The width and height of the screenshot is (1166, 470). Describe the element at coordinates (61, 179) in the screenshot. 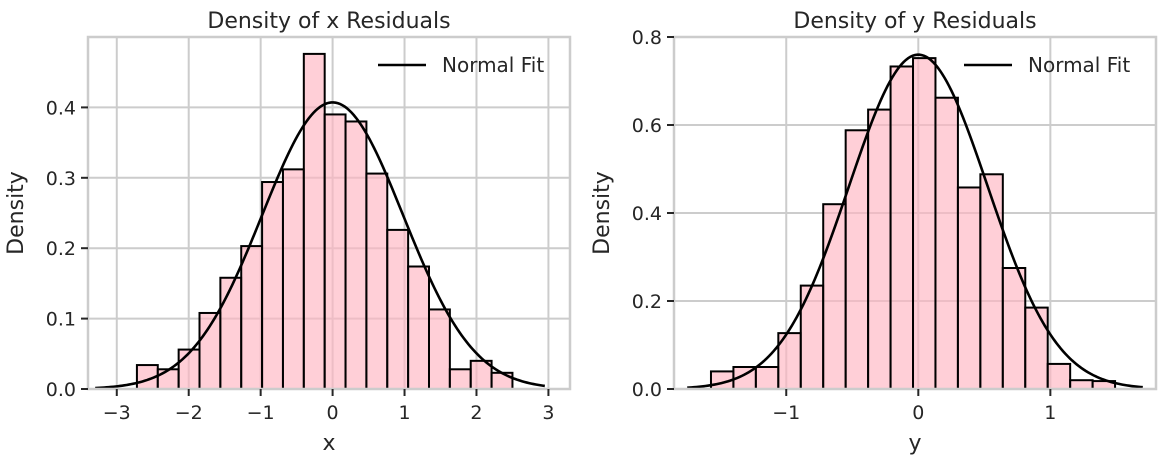

I see `y-tick-label: 0.3` at that location.